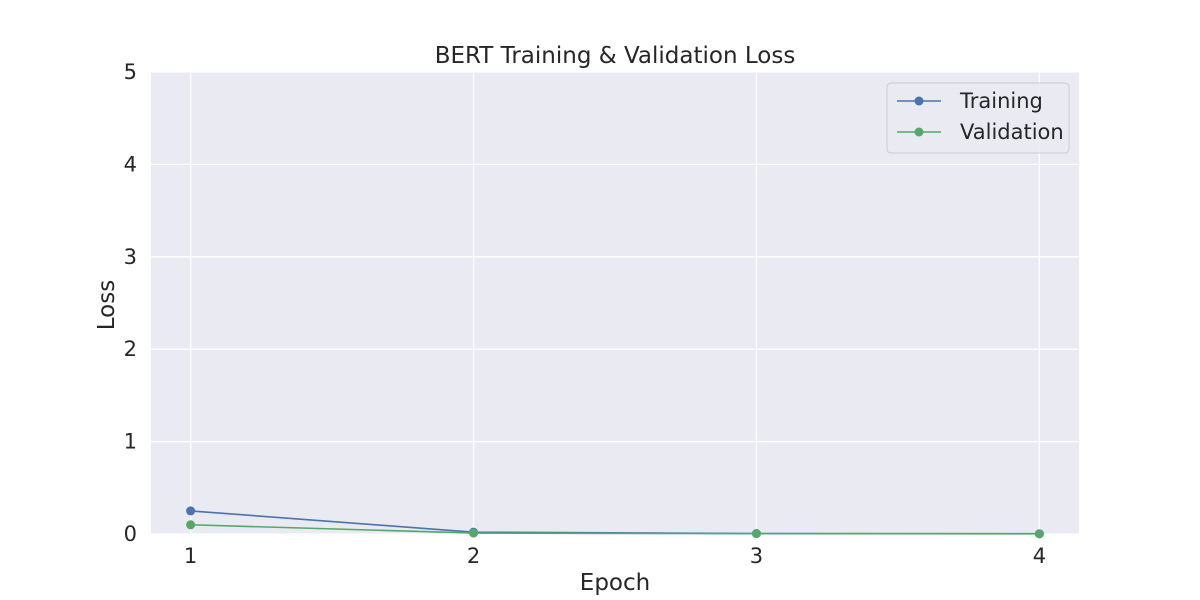 The height and width of the screenshot is (600, 1200). What do you see at coordinates (919, 132) in the screenshot?
I see `legend-marker-validation` at bounding box center [919, 132].